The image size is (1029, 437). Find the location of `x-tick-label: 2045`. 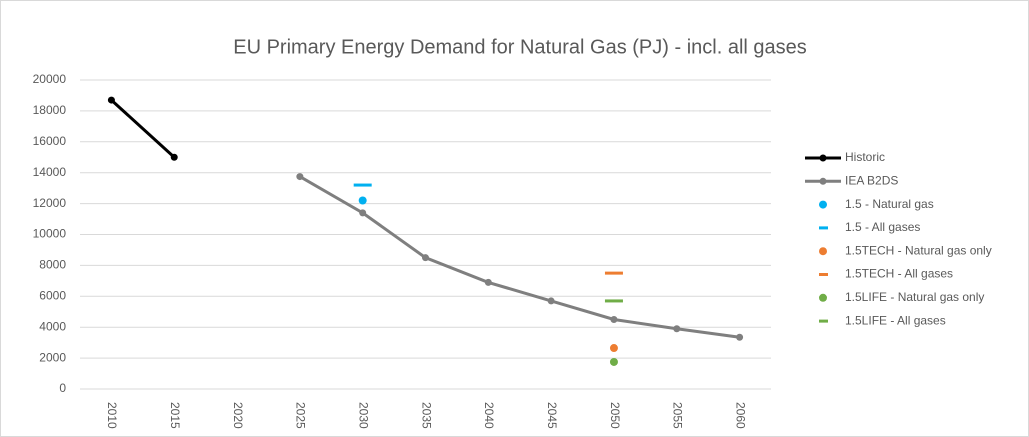

x-tick-label: 2045 is located at coordinates (552, 415).